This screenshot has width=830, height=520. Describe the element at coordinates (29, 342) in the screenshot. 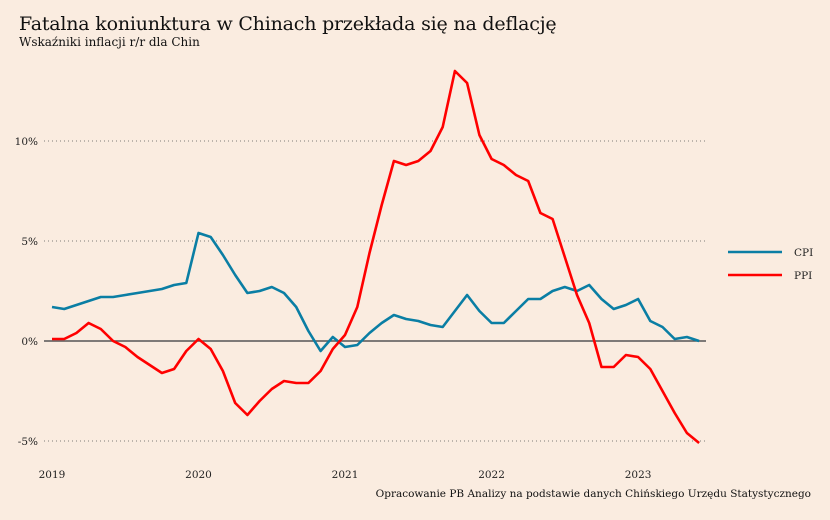

I see `y-tick-label: 0%` at that location.